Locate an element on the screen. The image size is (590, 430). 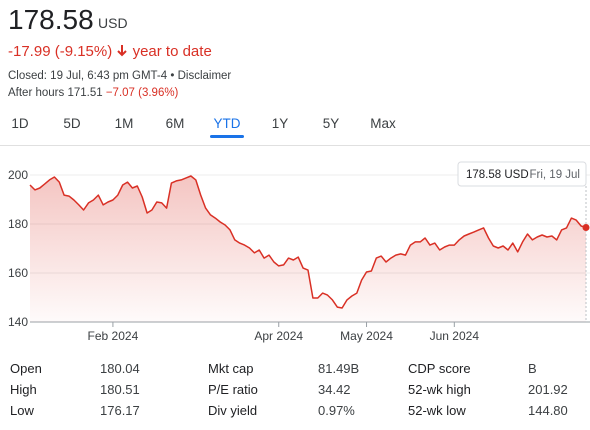
stat-value: 0.97% is located at coordinates (336, 410).